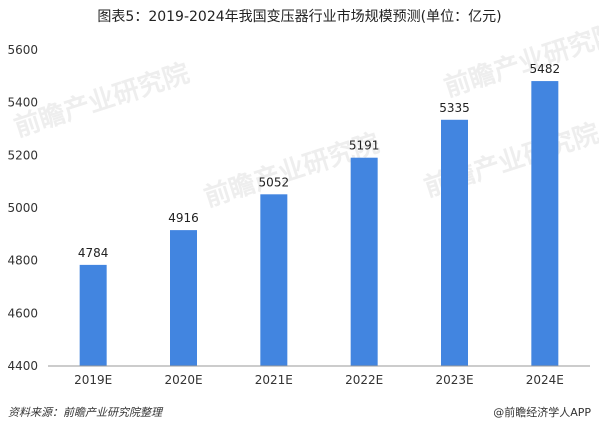  What do you see at coordinates (319, 376) in the screenshot?
I see `x-axis: 2019E 2020E 2021E 2022E 2023E 2024E` at bounding box center [319, 376].